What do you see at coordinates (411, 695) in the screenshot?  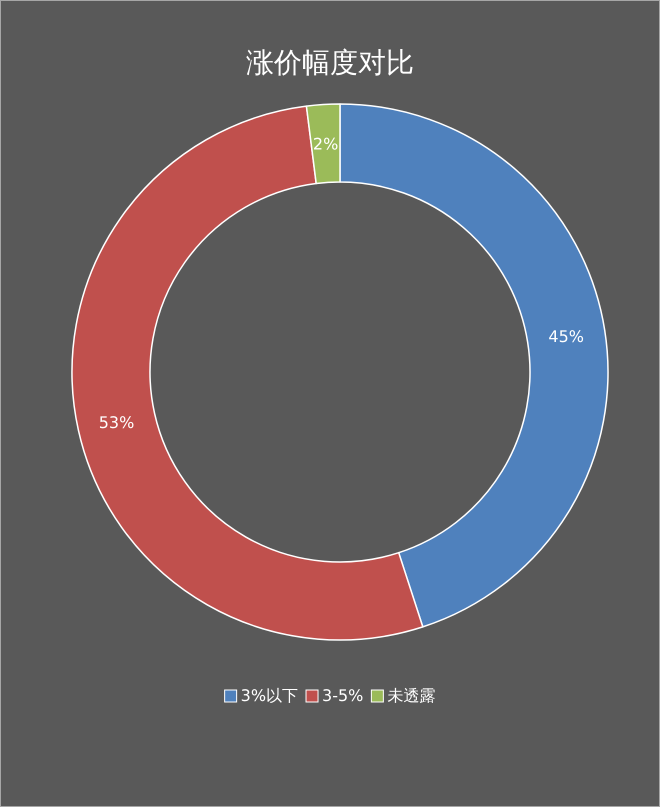 I see `legend-label: 未透露` at bounding box center [411, 695].